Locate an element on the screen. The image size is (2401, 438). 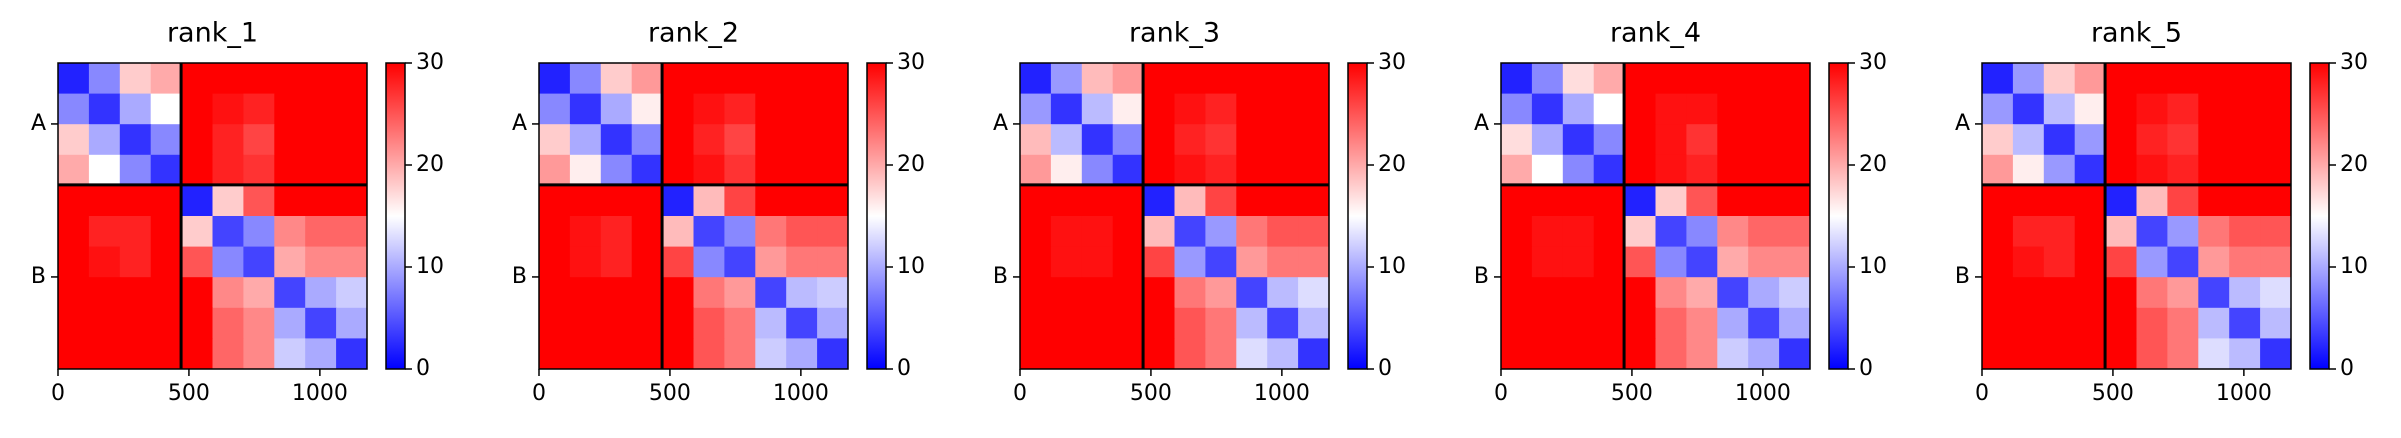
x-tick-label: 500 is located at coordinates (1632, 393).